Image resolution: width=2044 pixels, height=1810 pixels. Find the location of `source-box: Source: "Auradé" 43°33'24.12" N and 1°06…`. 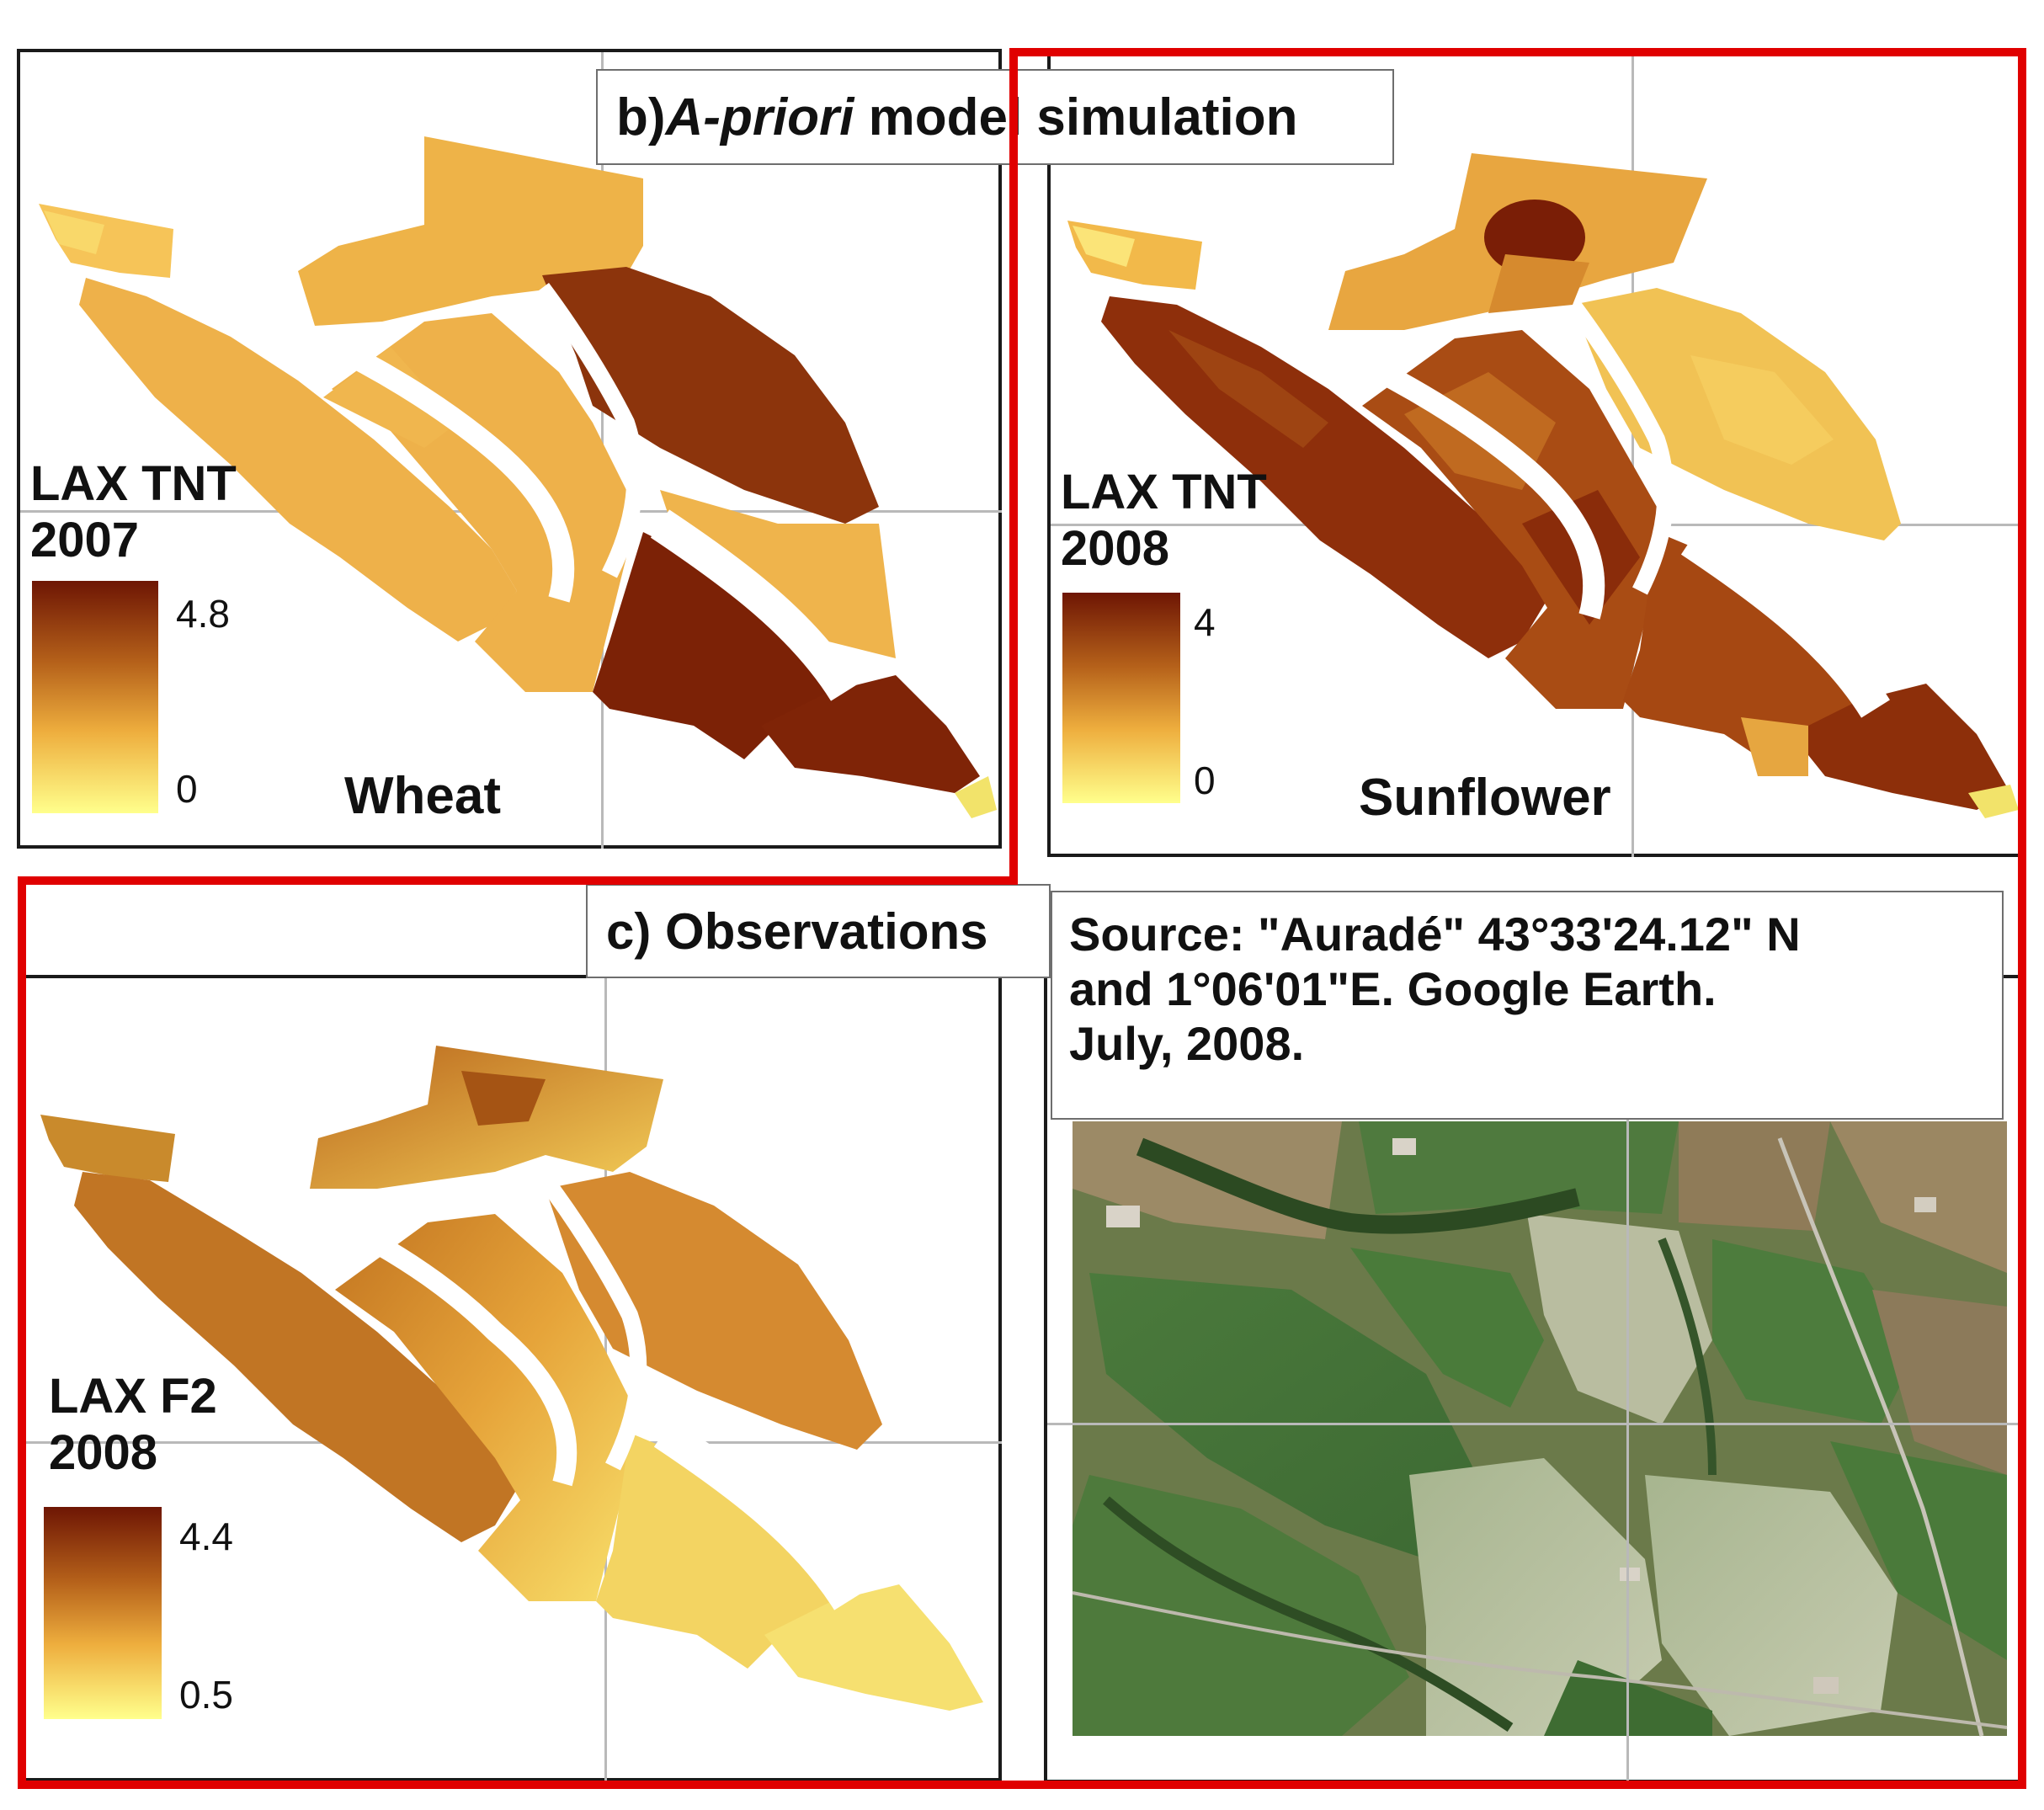

source-box: Source: "Auradé" 43°33'24.12" N and 1°06… is located at coordinates (1527, 1005).